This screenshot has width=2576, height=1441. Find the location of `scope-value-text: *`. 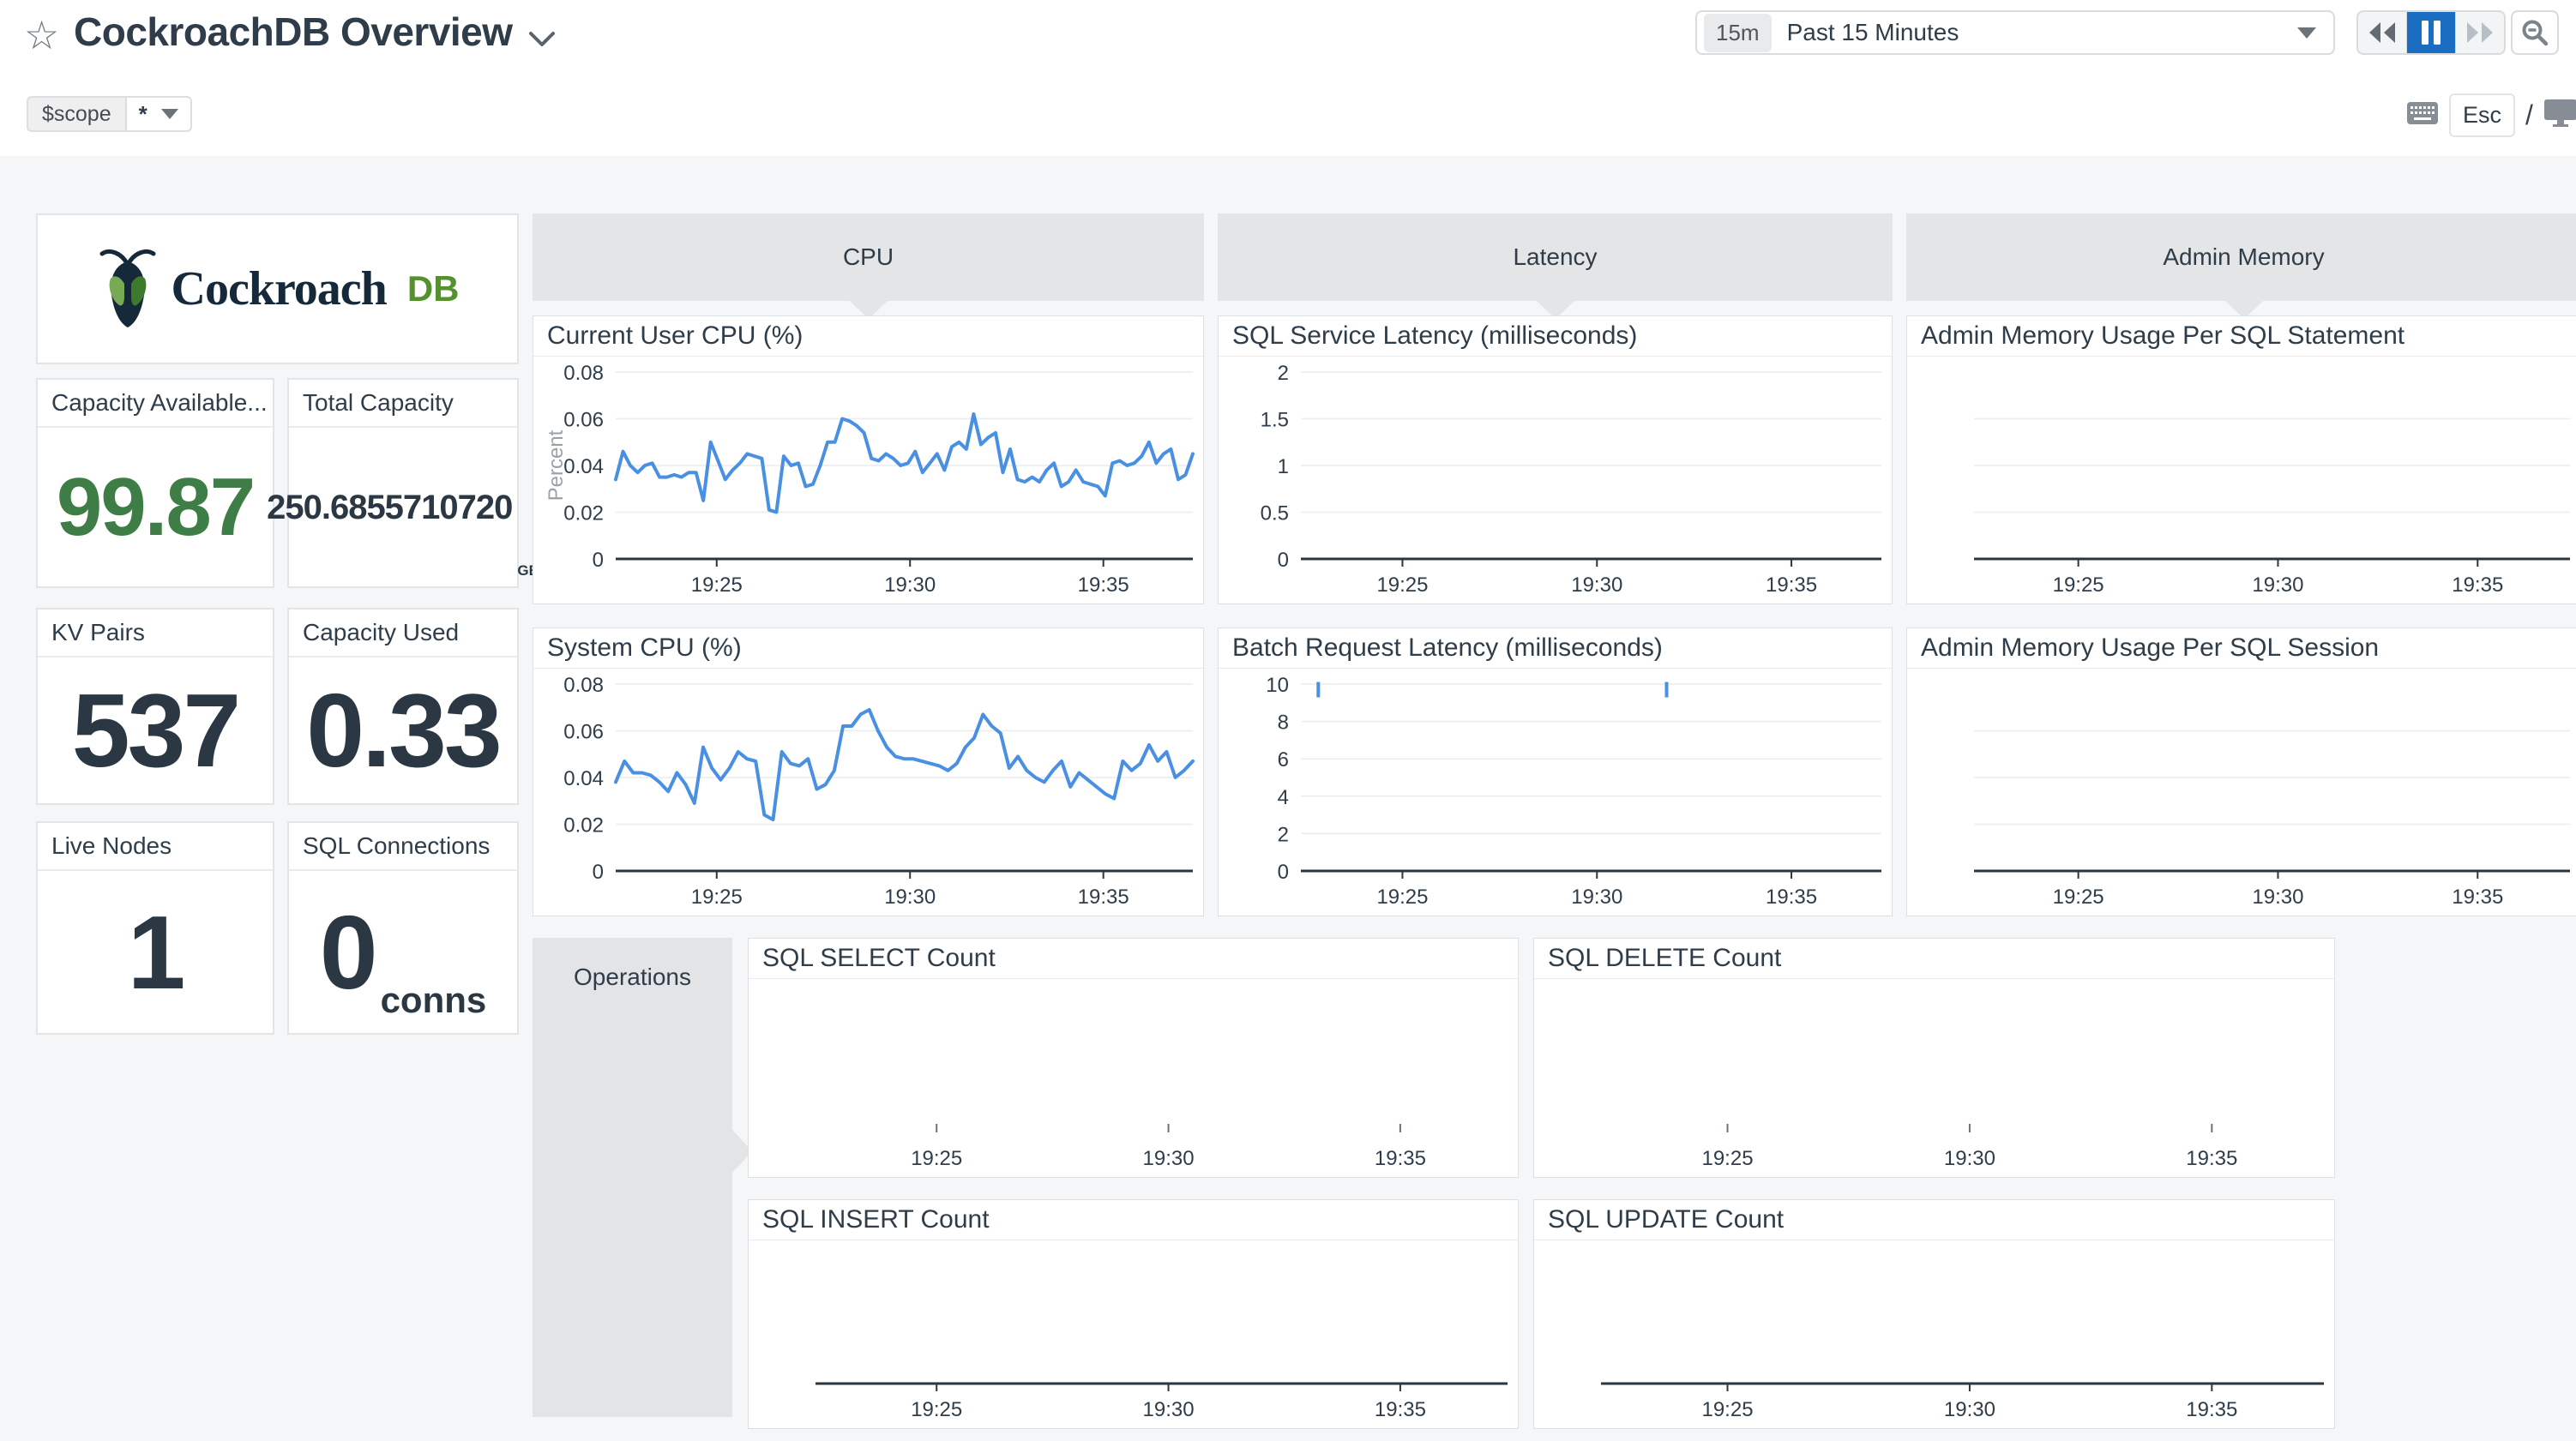

scope-value-text: * is located at coordinates (142, 113).